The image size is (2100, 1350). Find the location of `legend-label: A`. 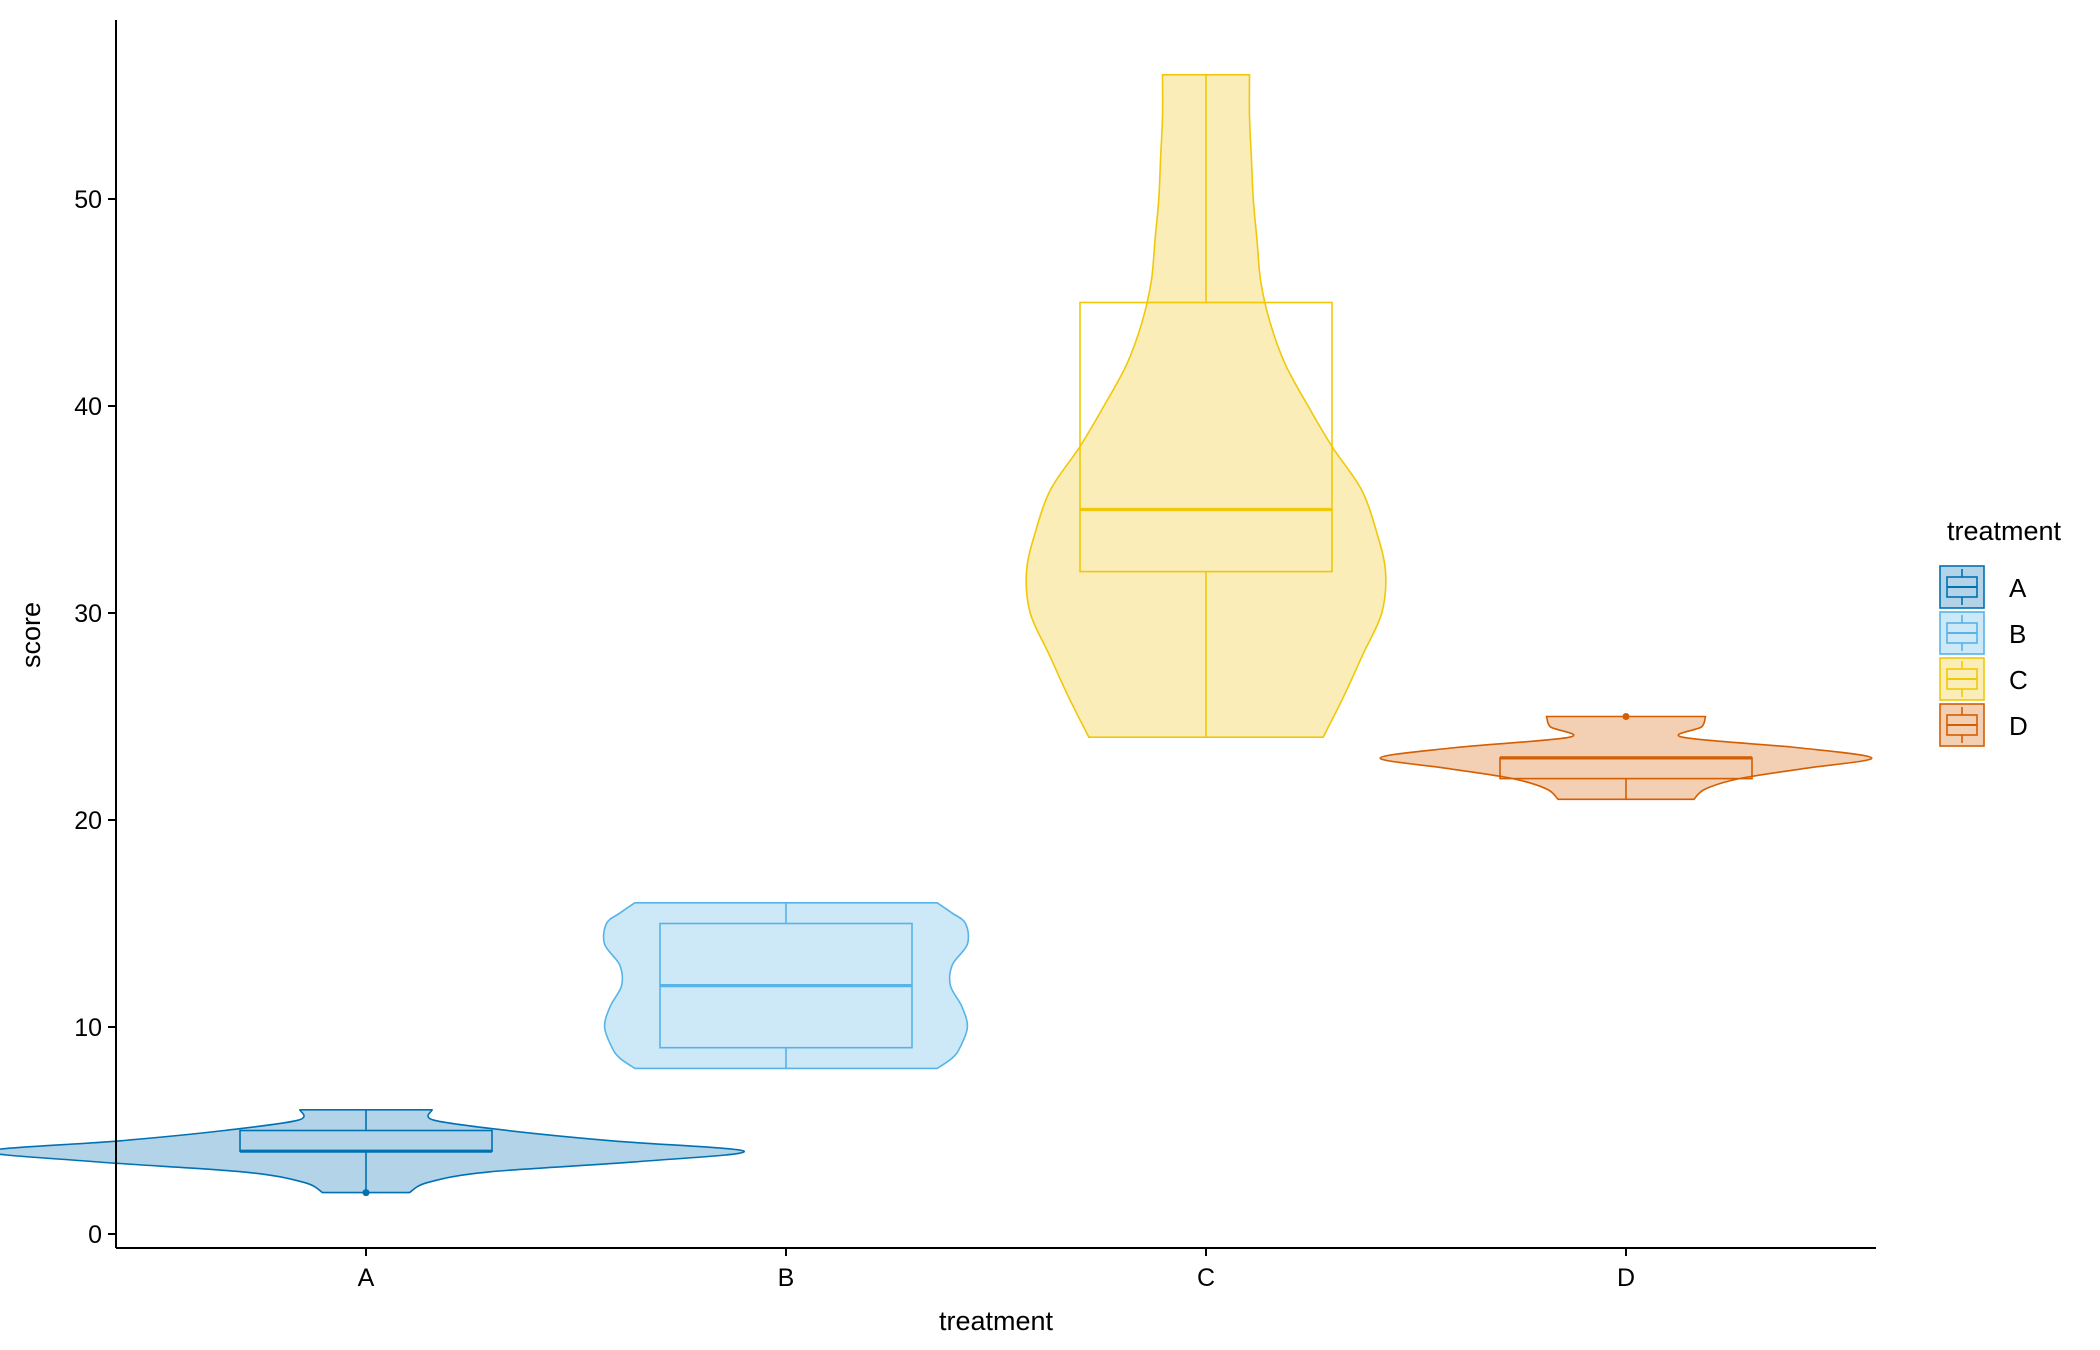

legend-label: A is located at coordinates (2018, 588).